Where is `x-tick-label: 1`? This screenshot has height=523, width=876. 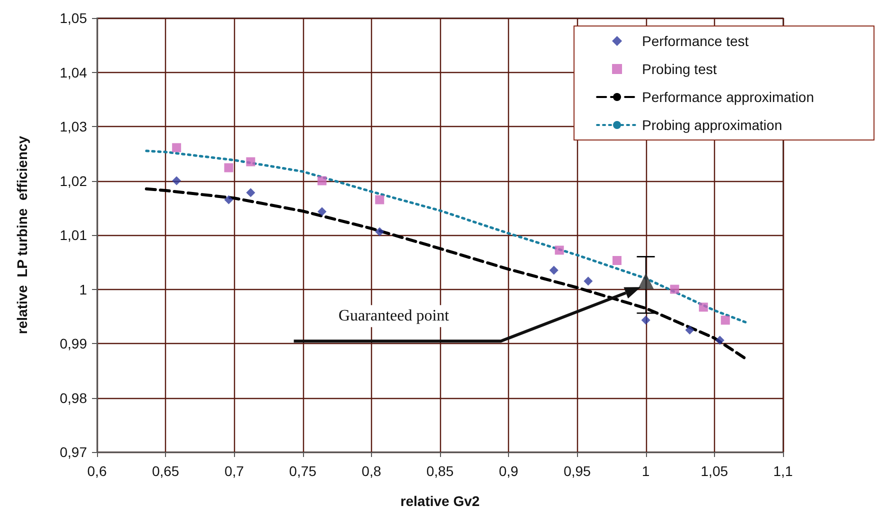 x-tick-label: 1 is located at coordinates (646, 471).